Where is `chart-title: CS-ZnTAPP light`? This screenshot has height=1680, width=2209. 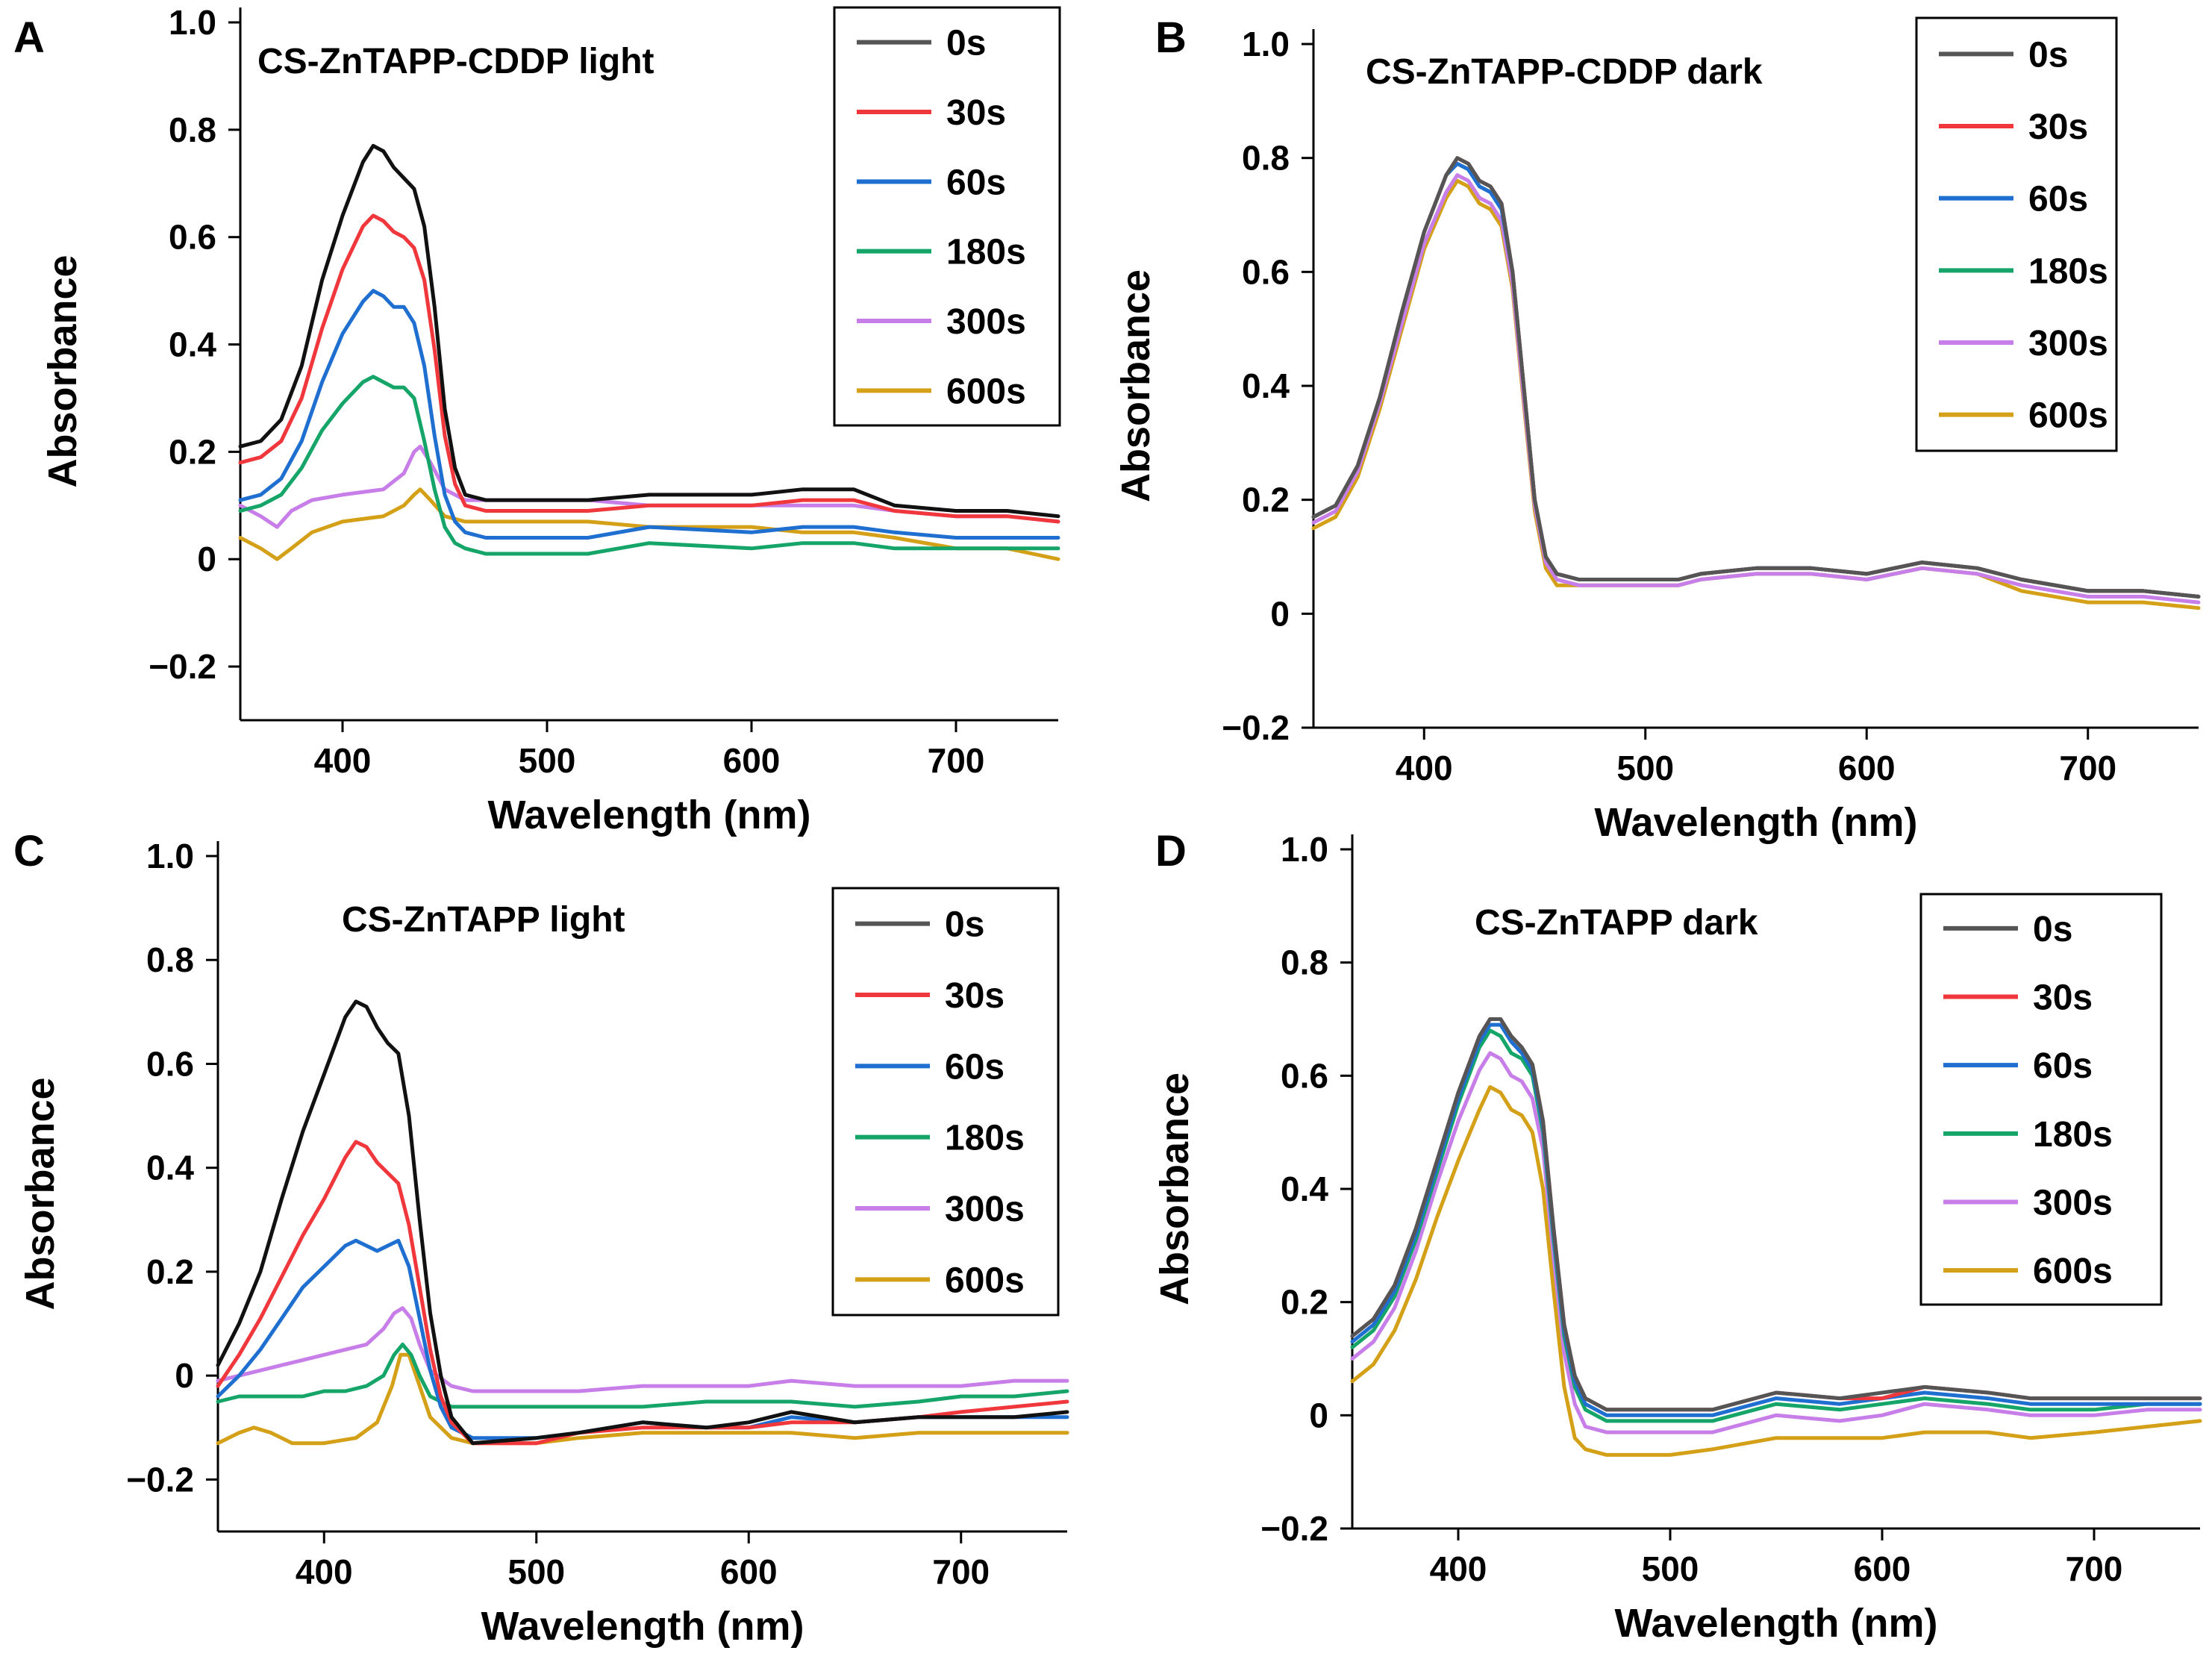
chart-title: CS-ZnTAPP light is located at coordinates (483, 920).